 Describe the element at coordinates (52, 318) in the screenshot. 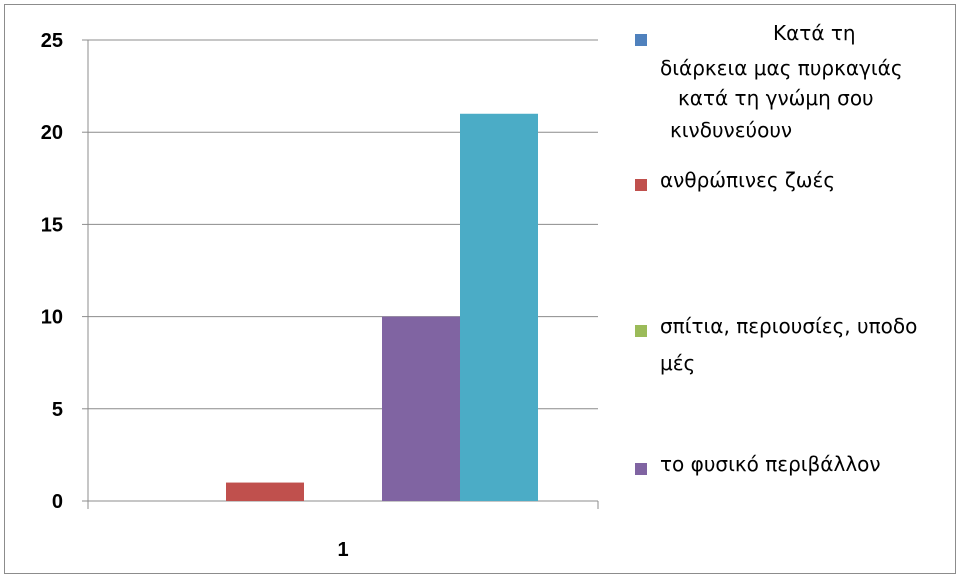

I see `y-tick-label: 10` at that location.